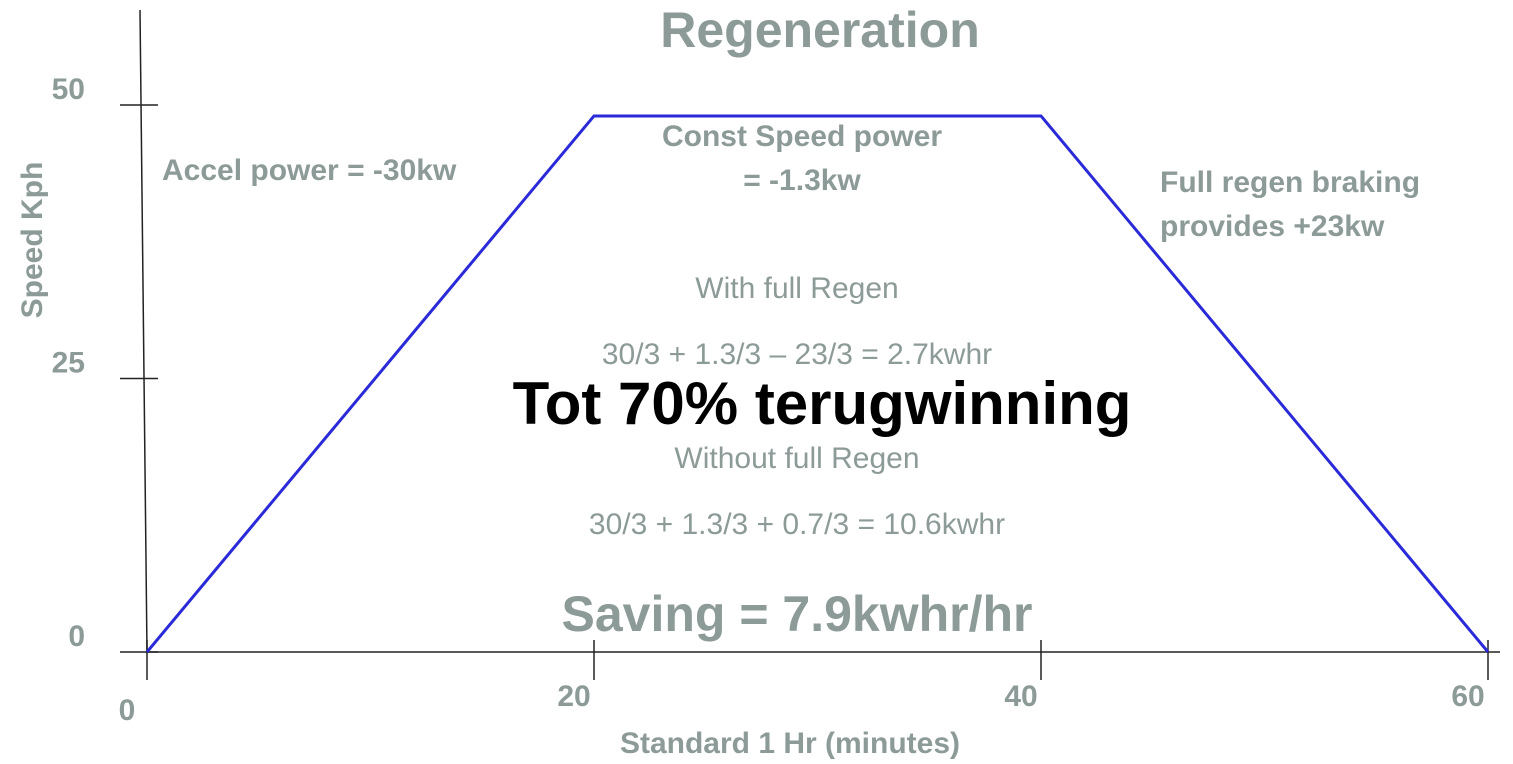 This screenshot has width=1513, height=764. What do you see at coordinates (76, 636) in the screenshot?
I see `y-tick-label: 0` at bounding box center [76, 636].